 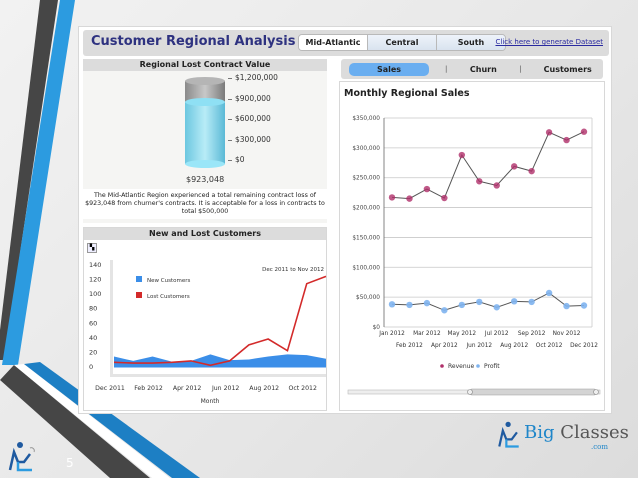 I want to click on svg-text: 0, so click(x=91, y=367).